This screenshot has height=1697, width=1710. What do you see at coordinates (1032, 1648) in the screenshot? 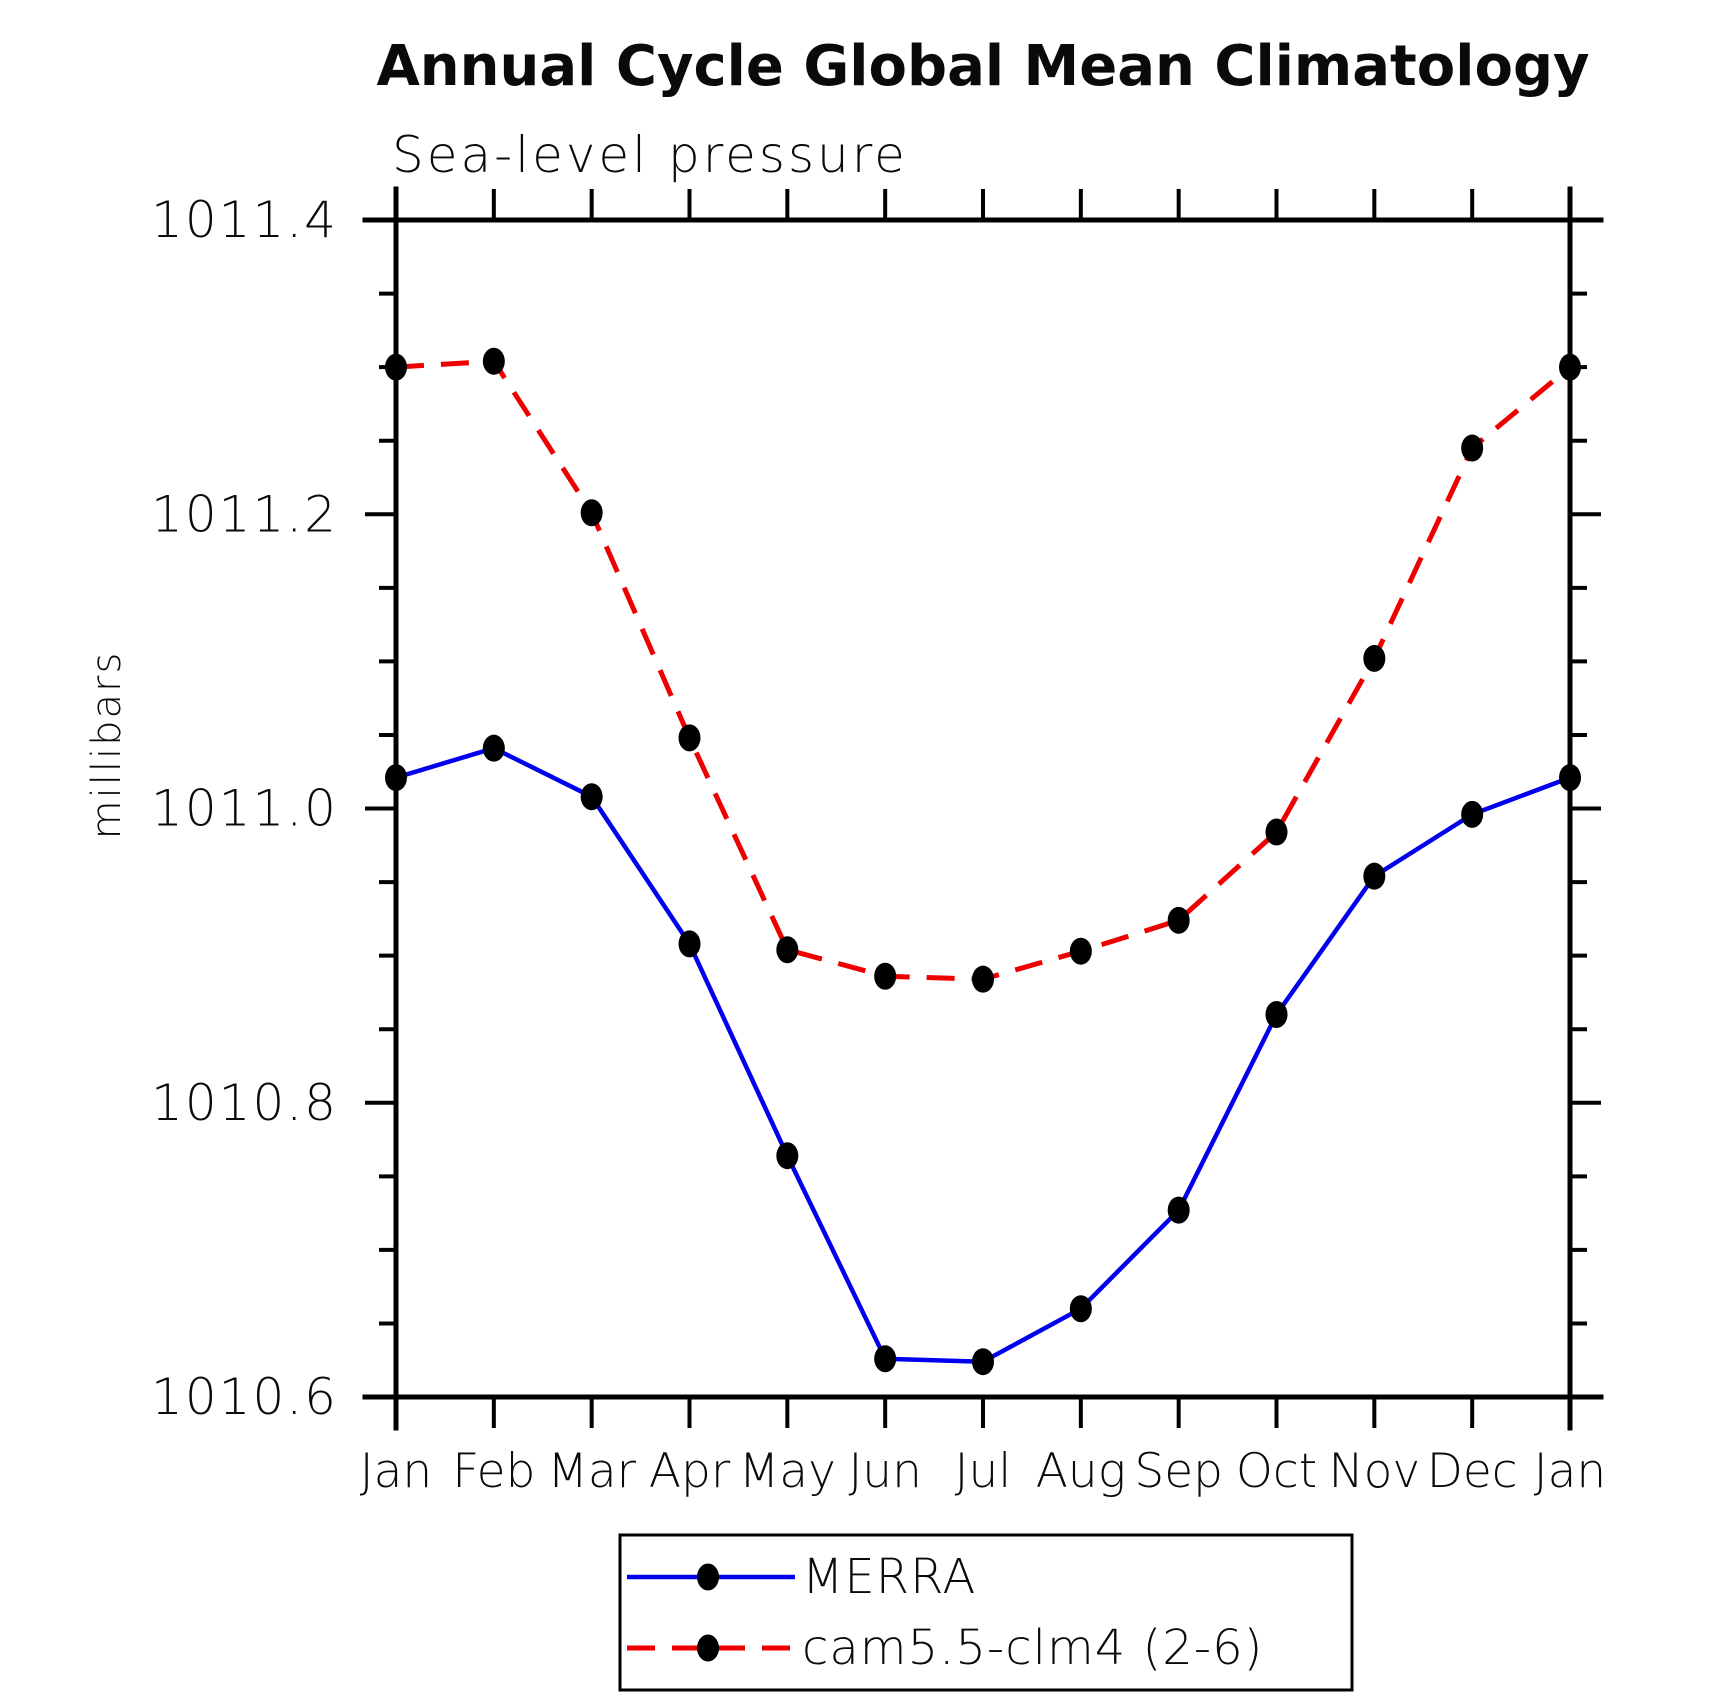
I see `legend-label-cam: cam5.5-clm4 (2-6)` at bounding box center [1032, 1648].